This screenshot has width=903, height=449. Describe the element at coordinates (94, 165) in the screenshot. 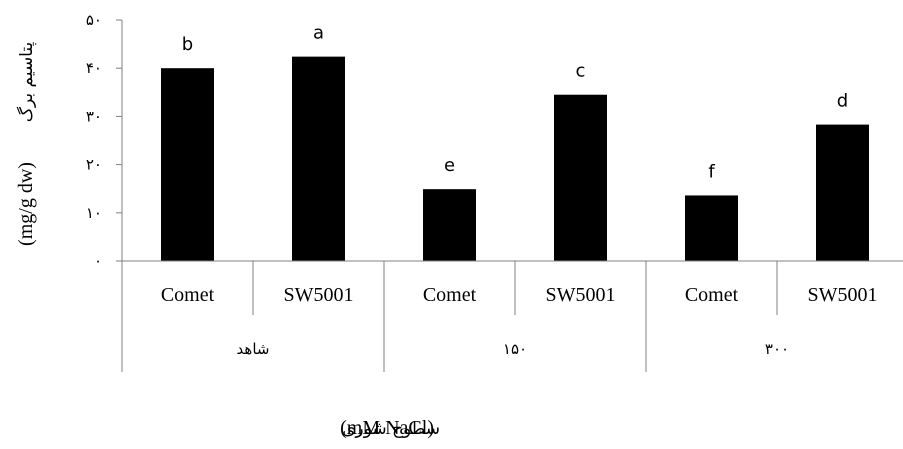

I see `y-tick-label: ۲۰` at that location.